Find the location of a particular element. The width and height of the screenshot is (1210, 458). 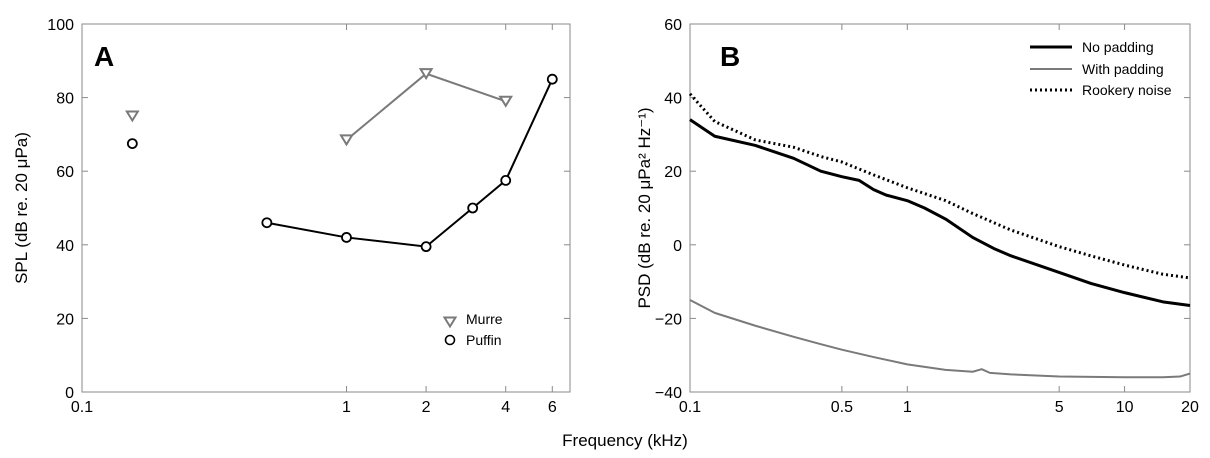

panel-b-y-axis-label: PSD (dB re. 20 μPa² Hz⁻¹) is located at coordinates (644, 207).